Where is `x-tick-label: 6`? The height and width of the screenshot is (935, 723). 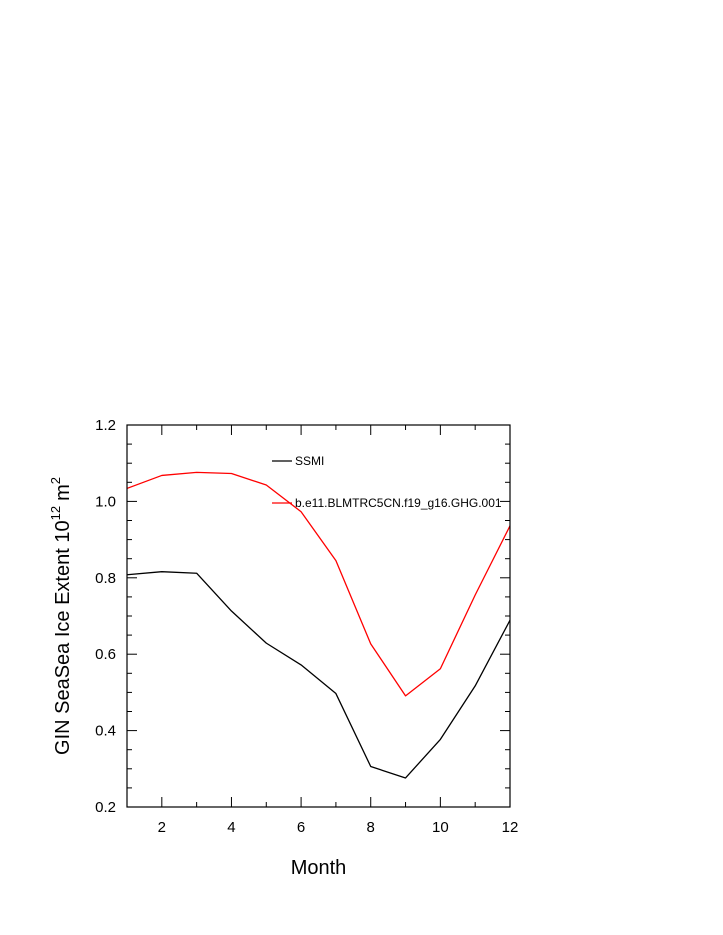
x-tick-label: 6 is located at coordinates (301, 827).